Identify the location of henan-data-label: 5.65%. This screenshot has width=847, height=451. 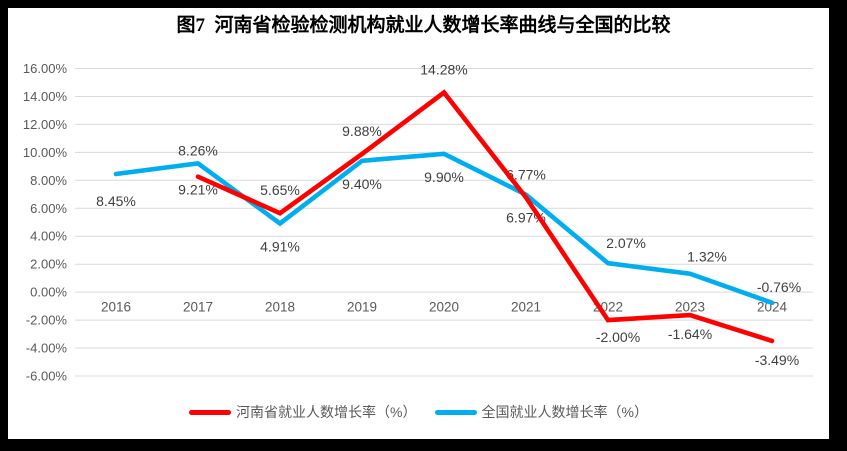
(280, 190).